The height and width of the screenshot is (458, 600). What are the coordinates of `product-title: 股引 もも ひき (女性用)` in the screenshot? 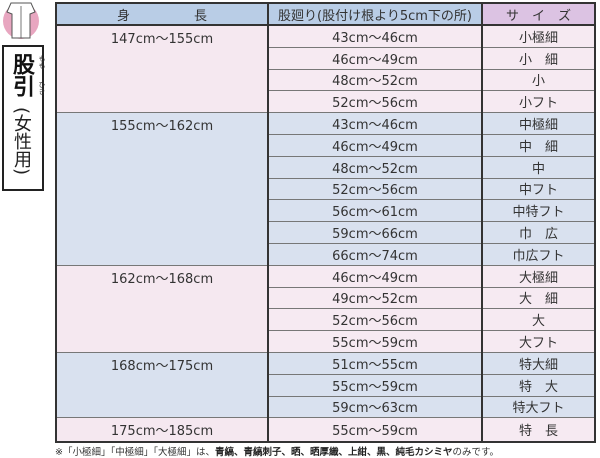 It's located at (24, 118).